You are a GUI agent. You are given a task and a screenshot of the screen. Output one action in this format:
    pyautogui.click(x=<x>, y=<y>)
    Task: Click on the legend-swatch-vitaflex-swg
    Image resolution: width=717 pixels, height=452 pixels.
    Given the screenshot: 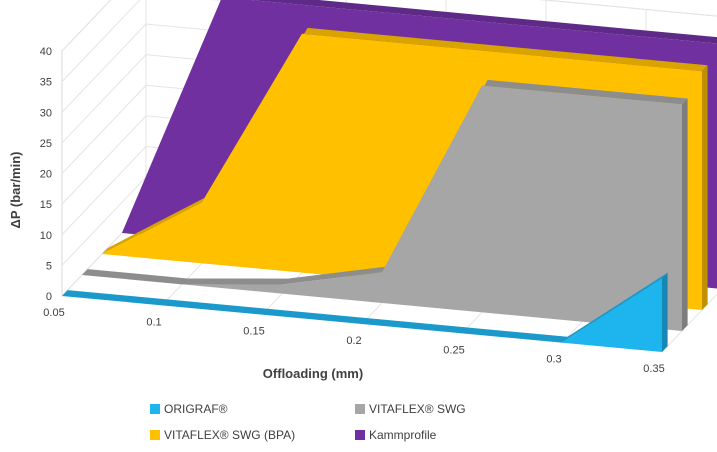 What is the action you would take?
    pyautogui.click(x=360, y=409)
    